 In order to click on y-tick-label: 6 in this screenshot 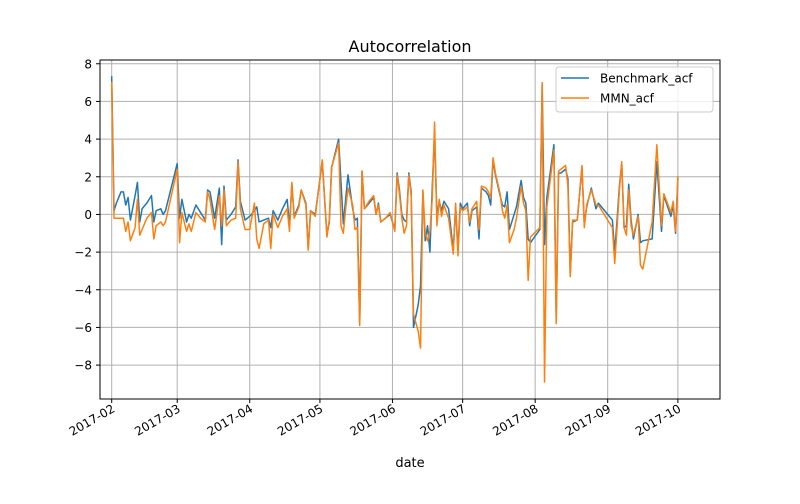, I will do `click(88, 102)`.